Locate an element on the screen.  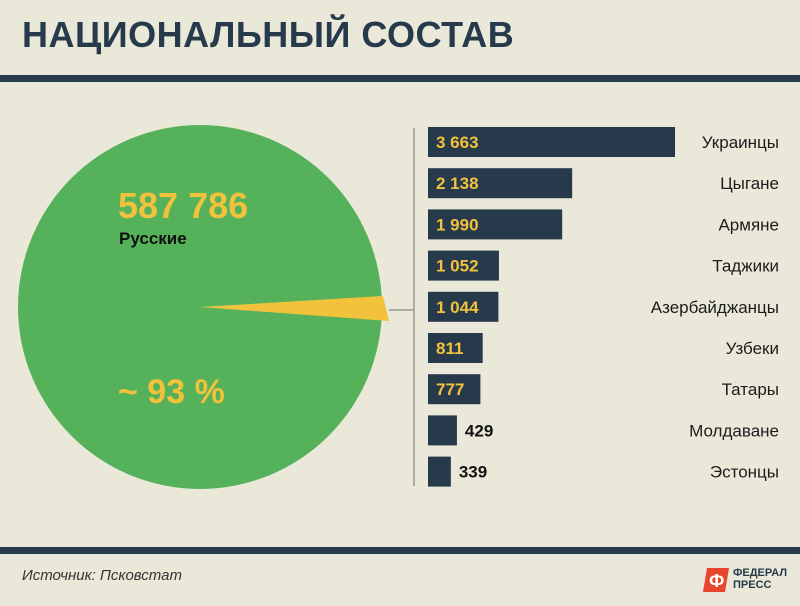
source-note: Источник: Псковстат is located at coordinates (102, 575).